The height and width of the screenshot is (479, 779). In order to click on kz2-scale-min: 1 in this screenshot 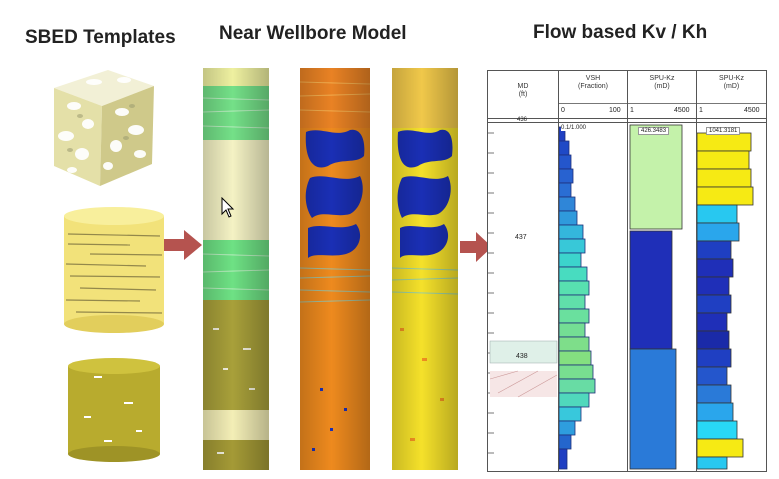, I will do `click(701, 110)`.